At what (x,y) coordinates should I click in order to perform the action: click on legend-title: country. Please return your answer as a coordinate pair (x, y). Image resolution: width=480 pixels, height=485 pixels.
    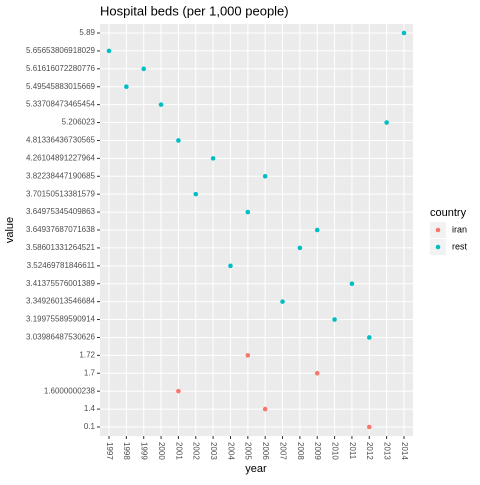
    Looking at the image, I should click on (448, 213).